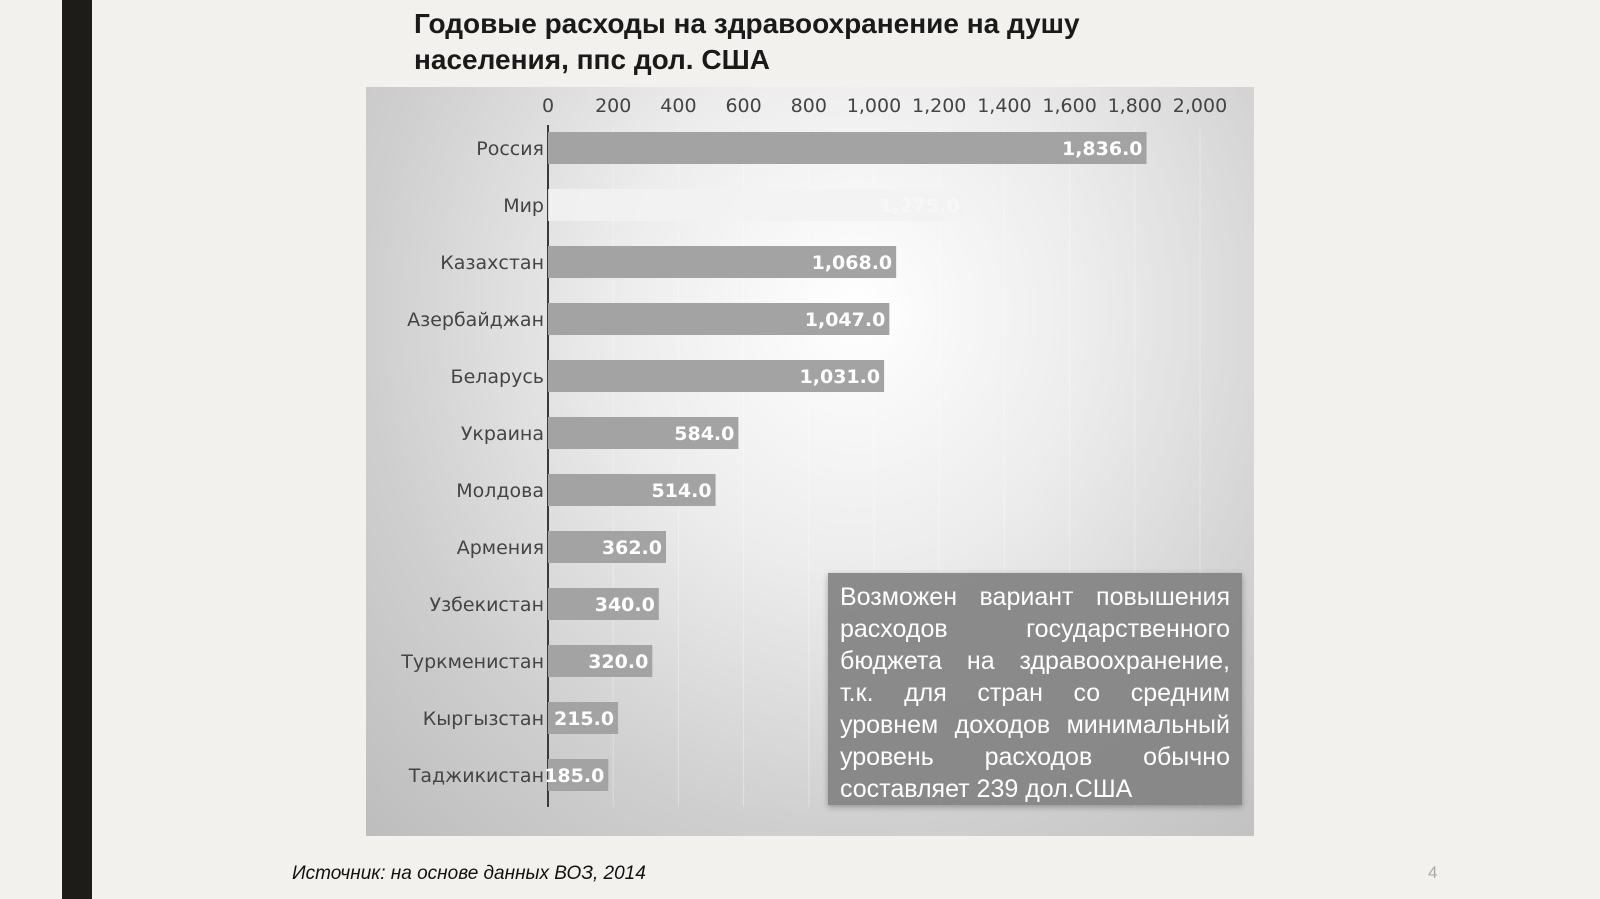 This screenshot has height=899, width=1600. I want to click on value-label: 1,068.0, so click(852, 263).